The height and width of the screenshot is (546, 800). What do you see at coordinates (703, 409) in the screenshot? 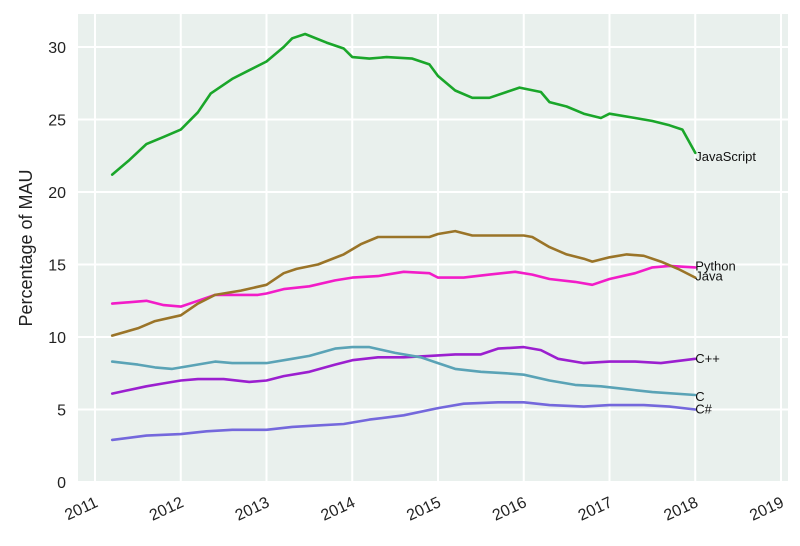
I see `series-label: C#` at bounding box center [703, 409].